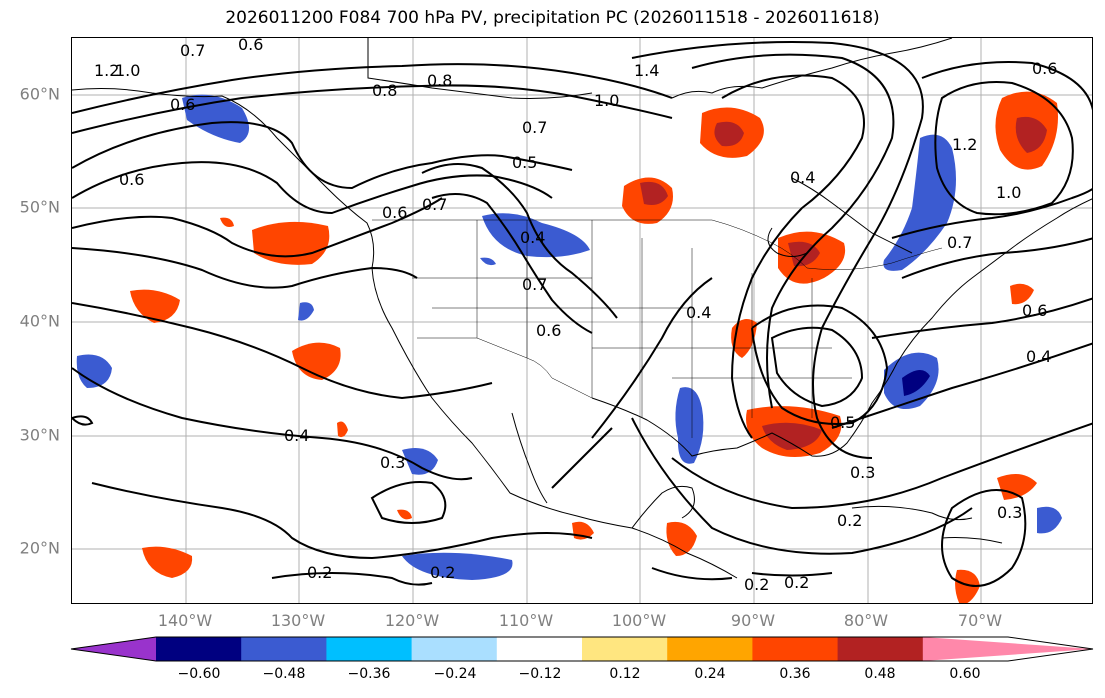 The image size is (1105, 698). Describe the element at coordinates (439, 80) in the screenshot. I see `contour-label: 0.8` at that location.